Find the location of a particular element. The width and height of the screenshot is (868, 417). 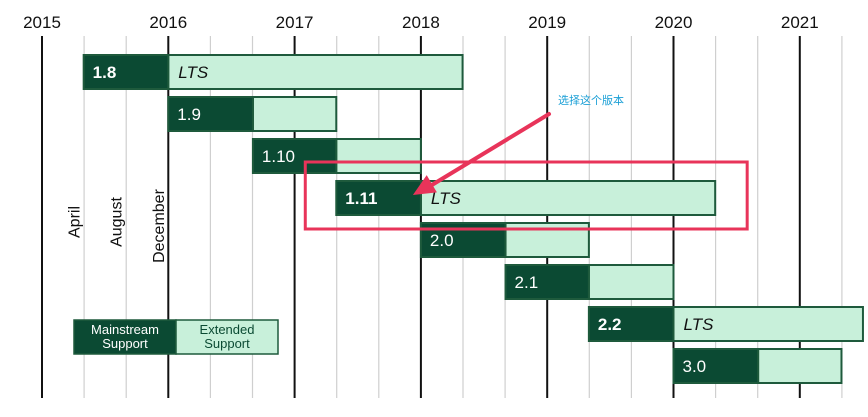

month-marker-label: April is located at coordinates (75, 222).